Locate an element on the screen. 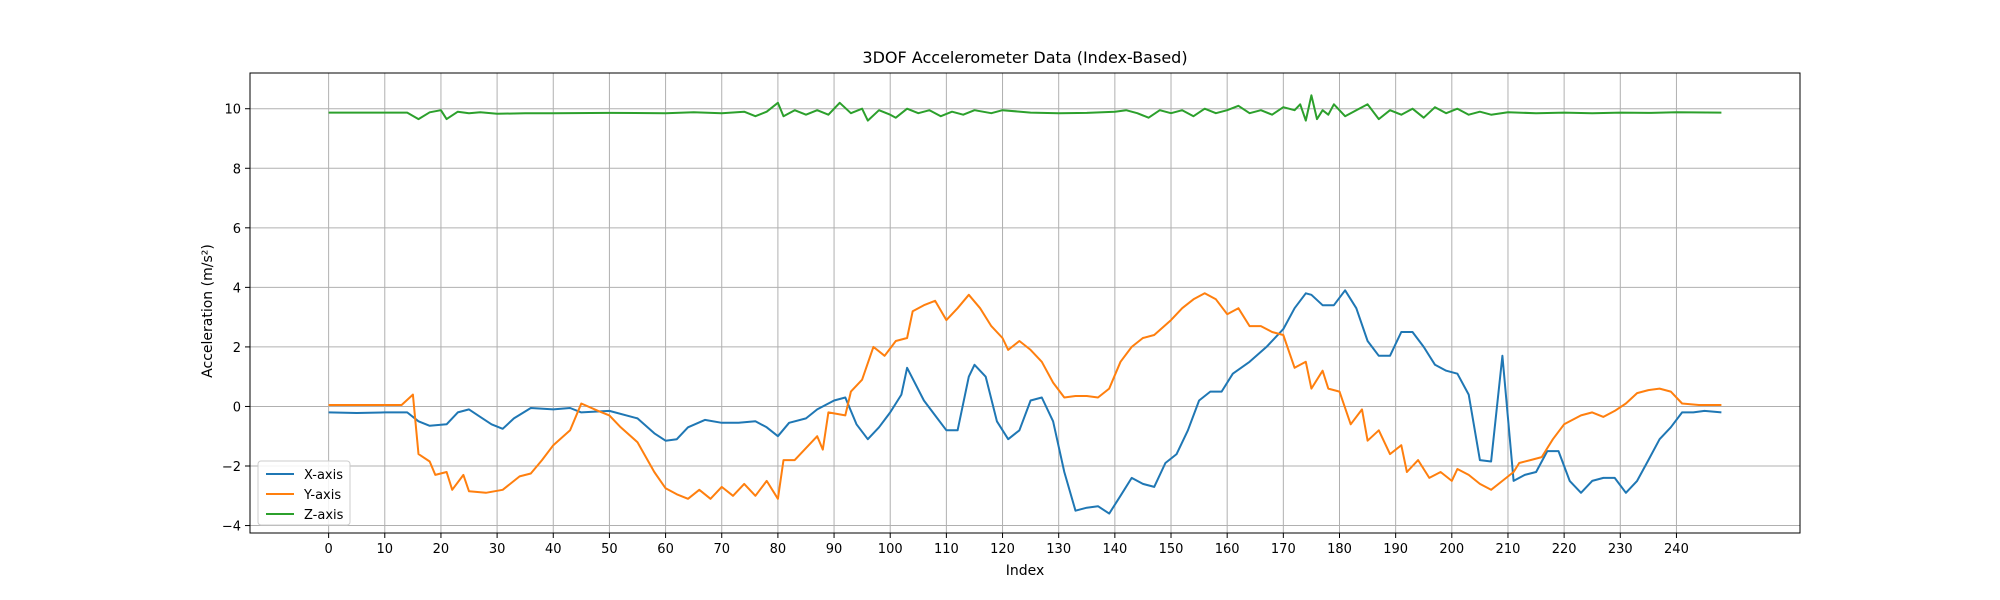  x-tick-label: 0 is located at coordinates (328, 549).